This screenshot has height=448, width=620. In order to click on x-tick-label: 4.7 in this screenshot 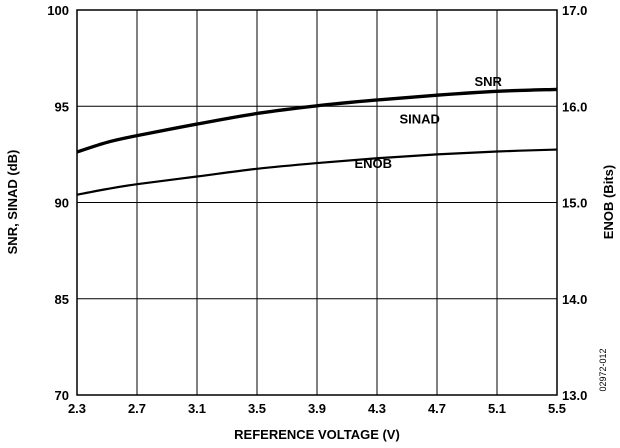, I will do `click(437, 408)`.